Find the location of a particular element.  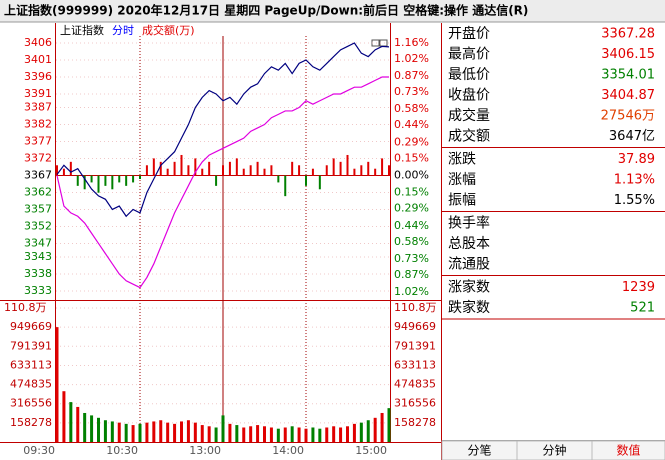

tab-label: 分钟 is located at coordinates (554, 450).